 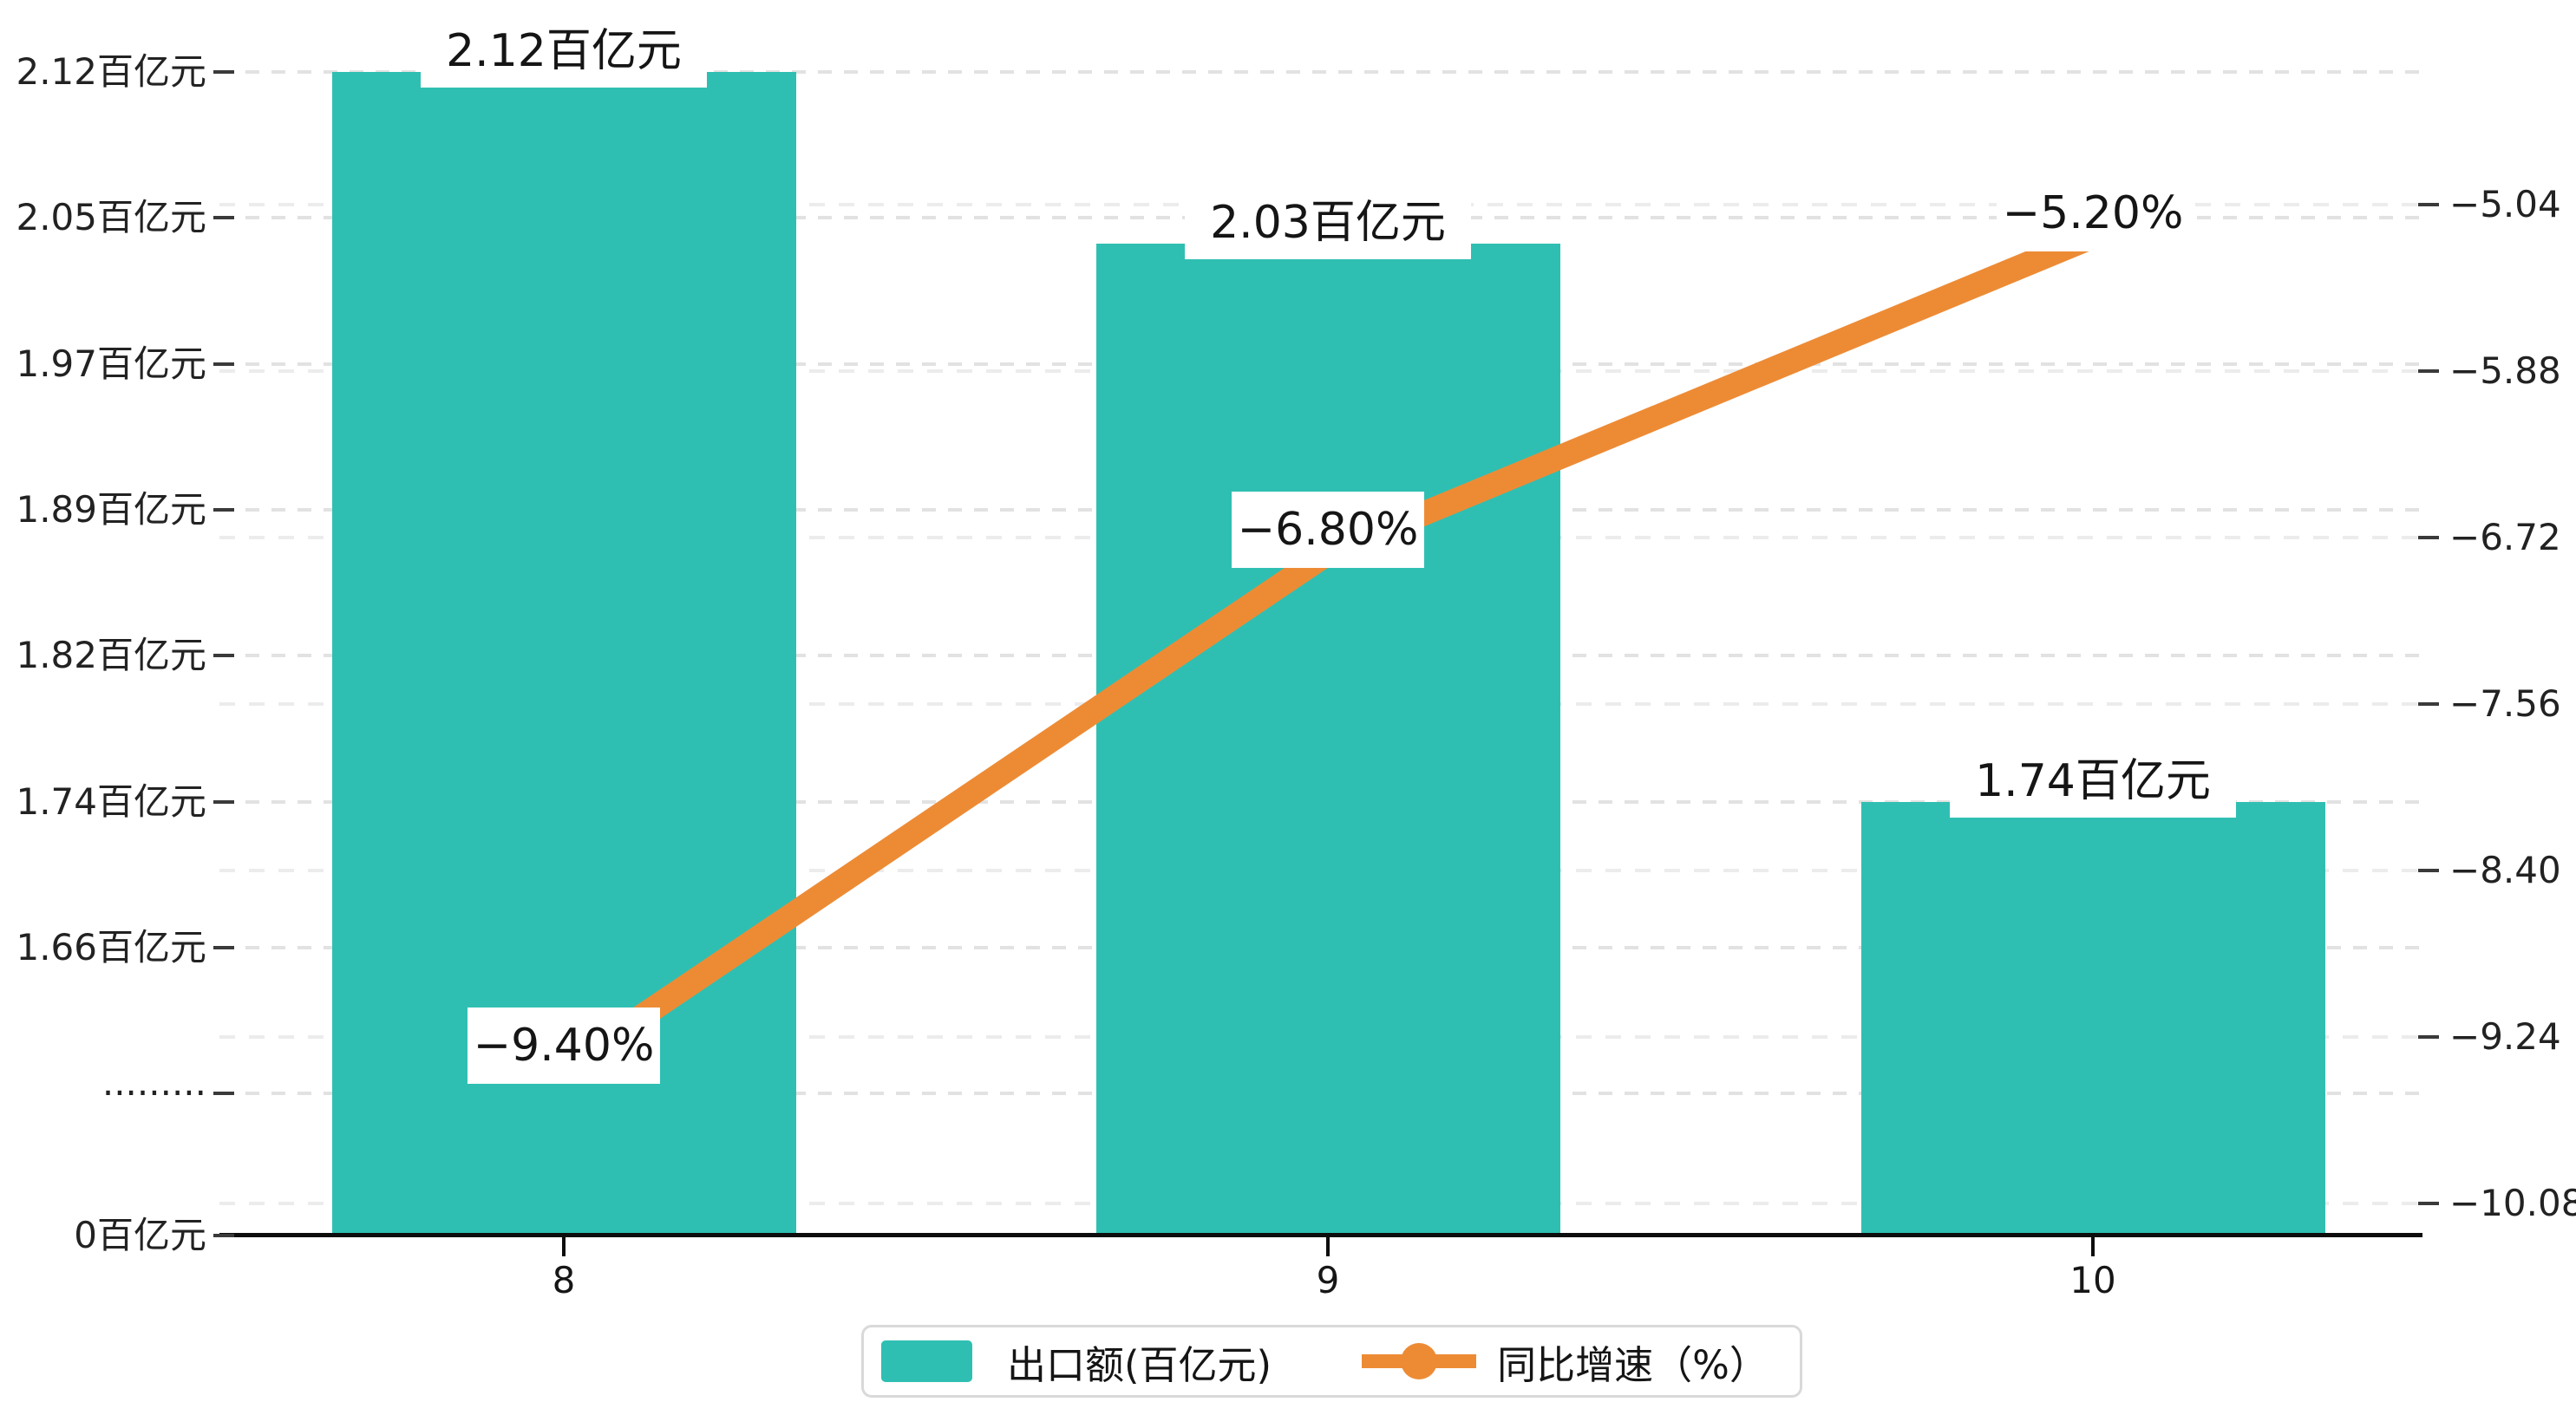 I want to click on left-axis-label: 1.74百亿元, so click(x=111, y=801).